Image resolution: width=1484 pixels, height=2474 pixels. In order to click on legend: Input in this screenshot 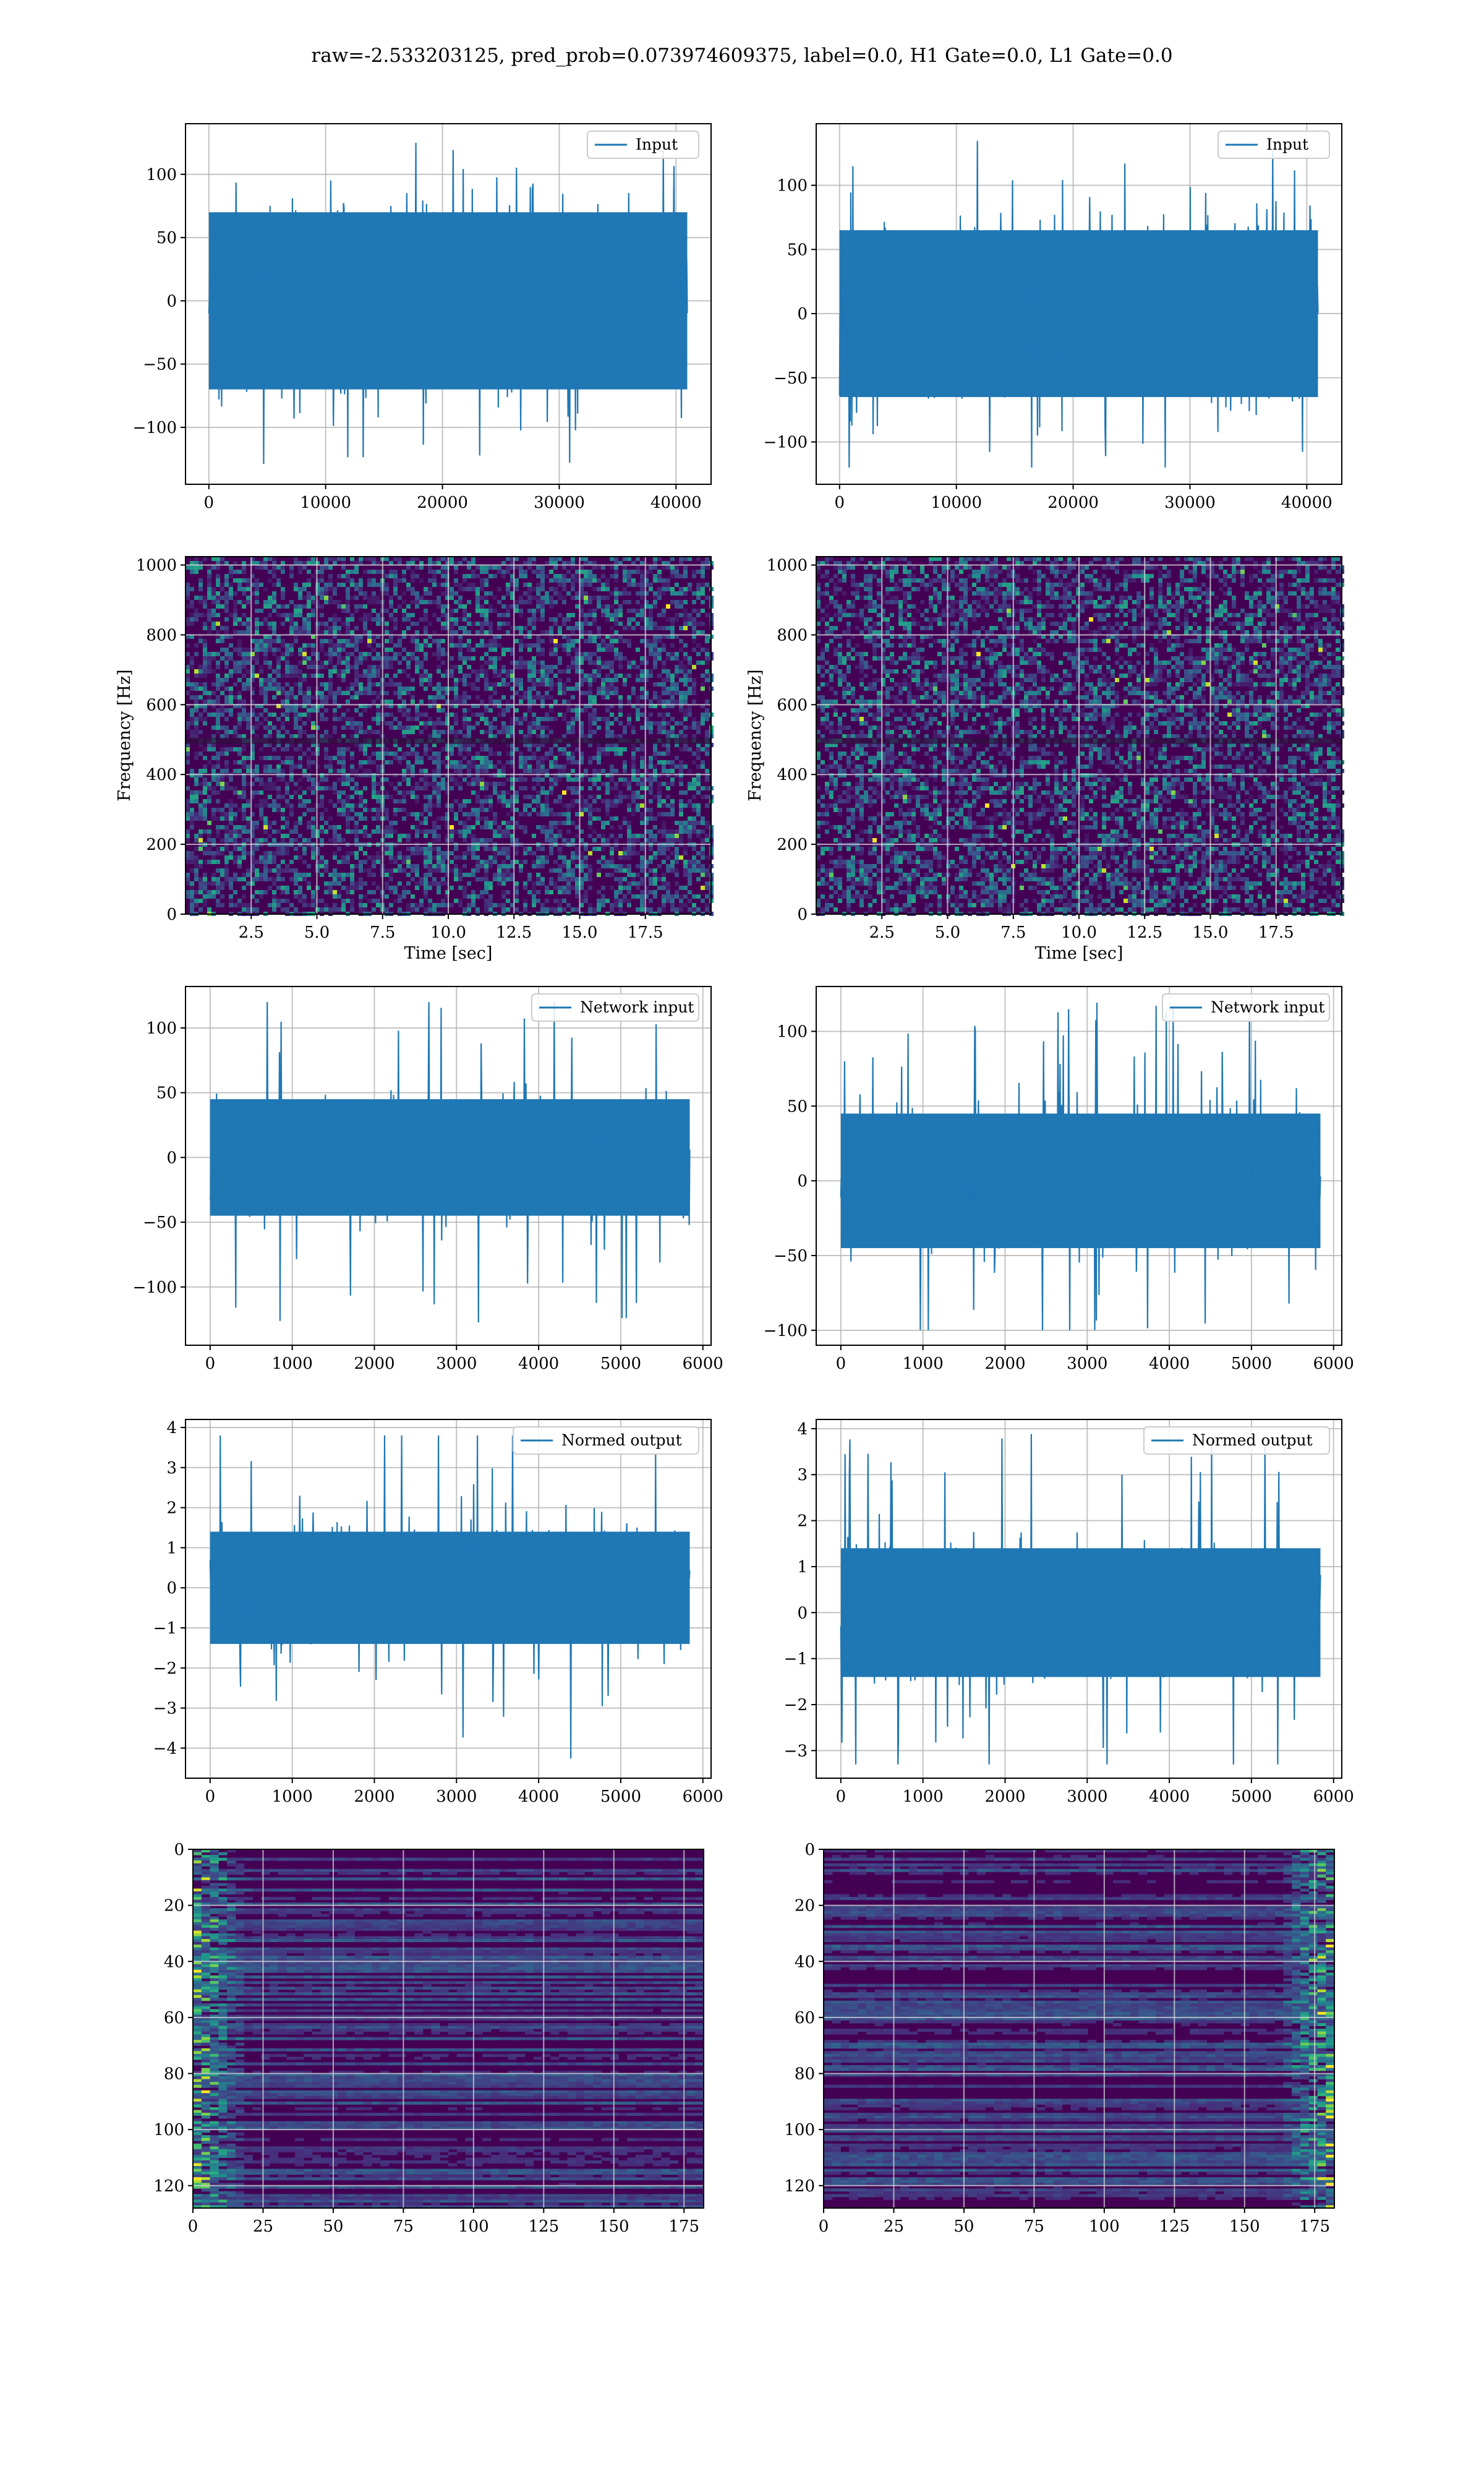, I will do `click(643, 144)`.